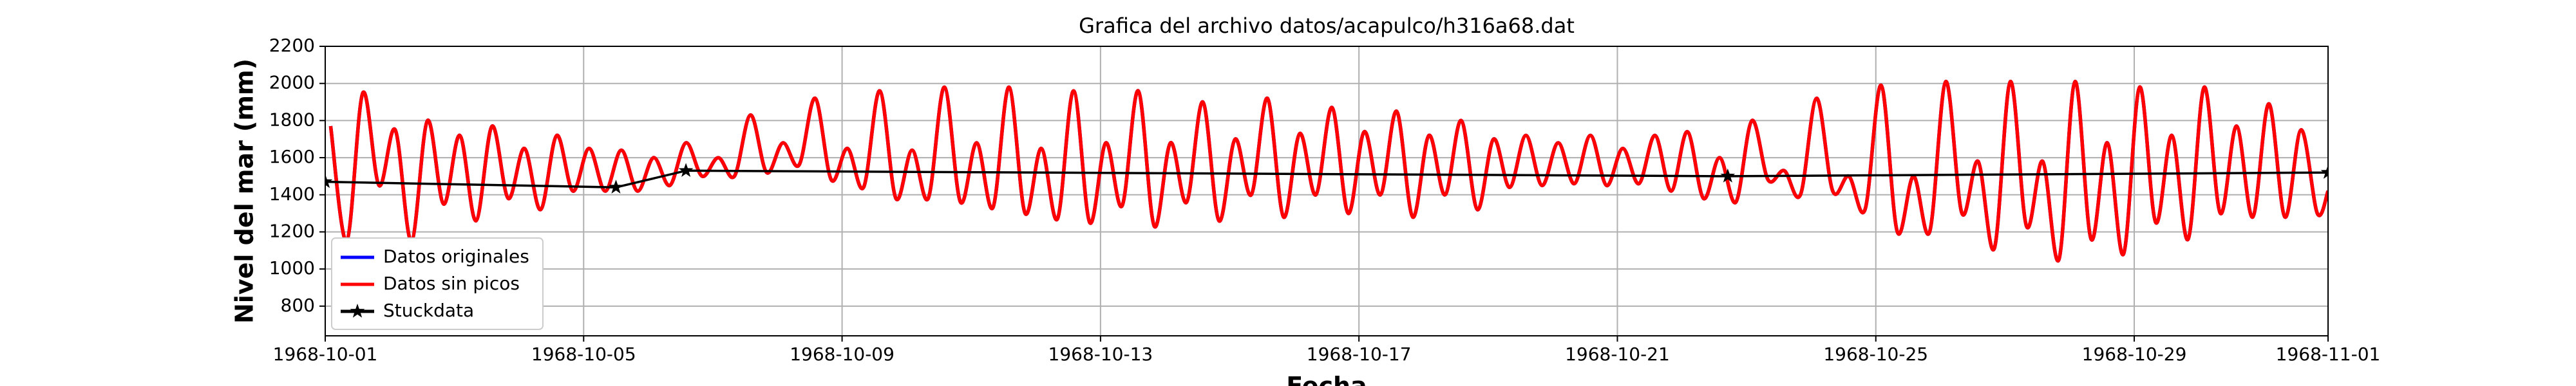  Describe the element at coordinates (245, 191) in the screenshot. I see `y-axis-label: Nivel del mar (mm)` at that location.